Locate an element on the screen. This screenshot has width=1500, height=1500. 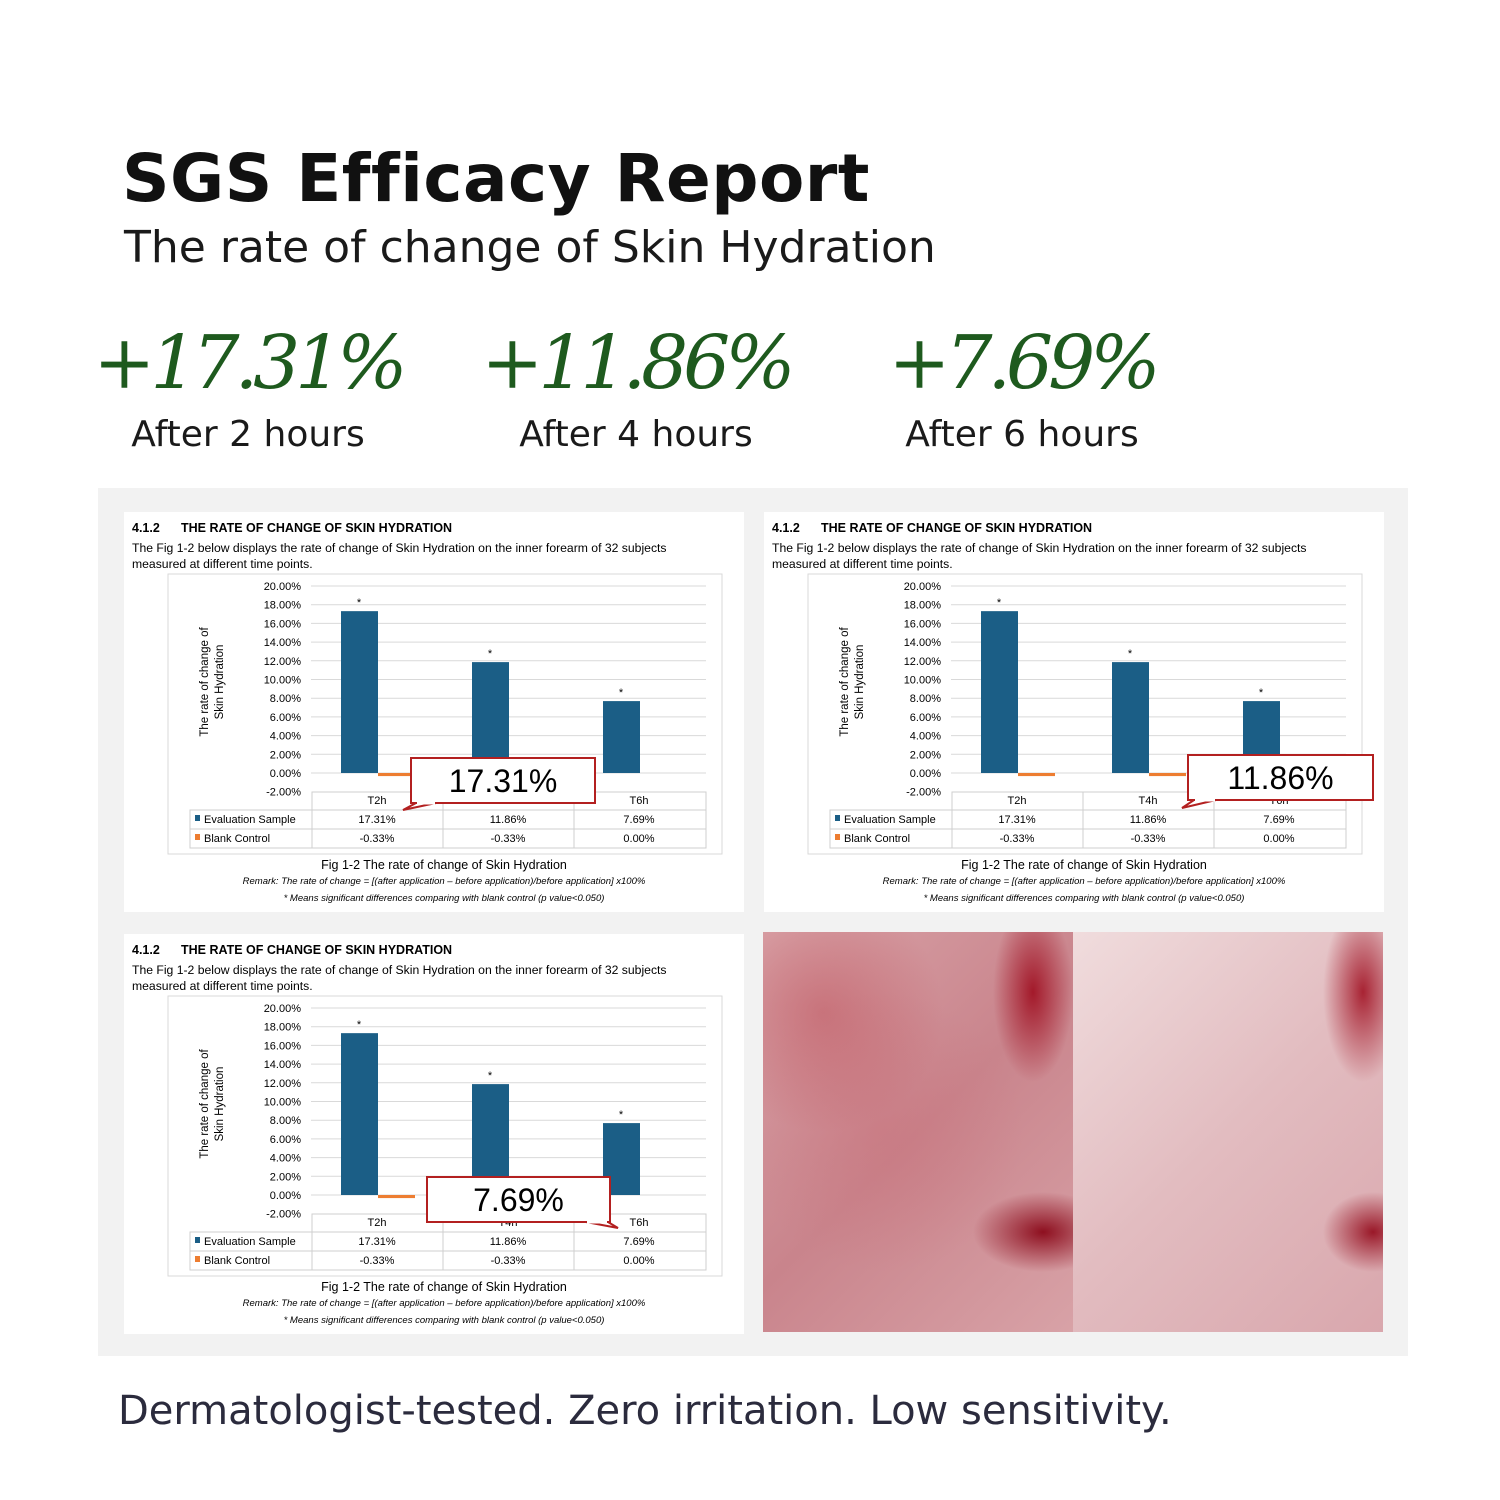
stat-value: +11.86% is located at coordinates (638, 363).